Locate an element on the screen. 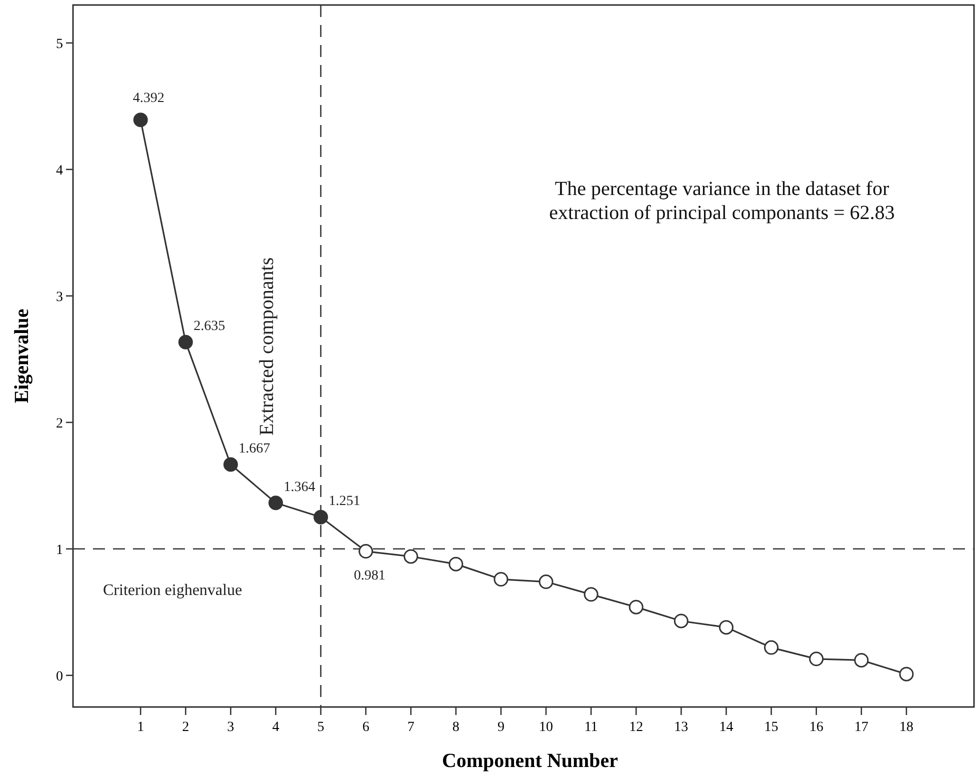  x-tick-label: 7 is located at coordinates (410, 727).